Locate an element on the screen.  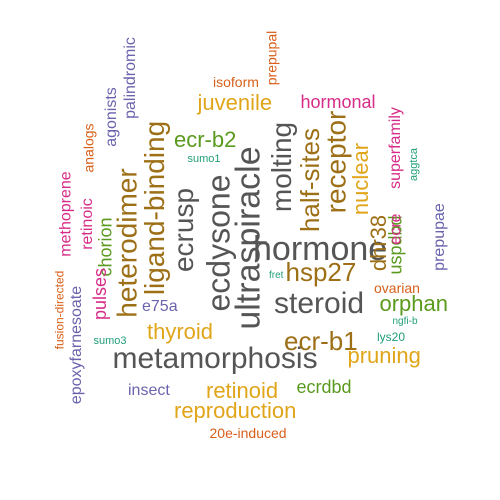
word-juvenile: juvenile is located at coordinates (235, 102).